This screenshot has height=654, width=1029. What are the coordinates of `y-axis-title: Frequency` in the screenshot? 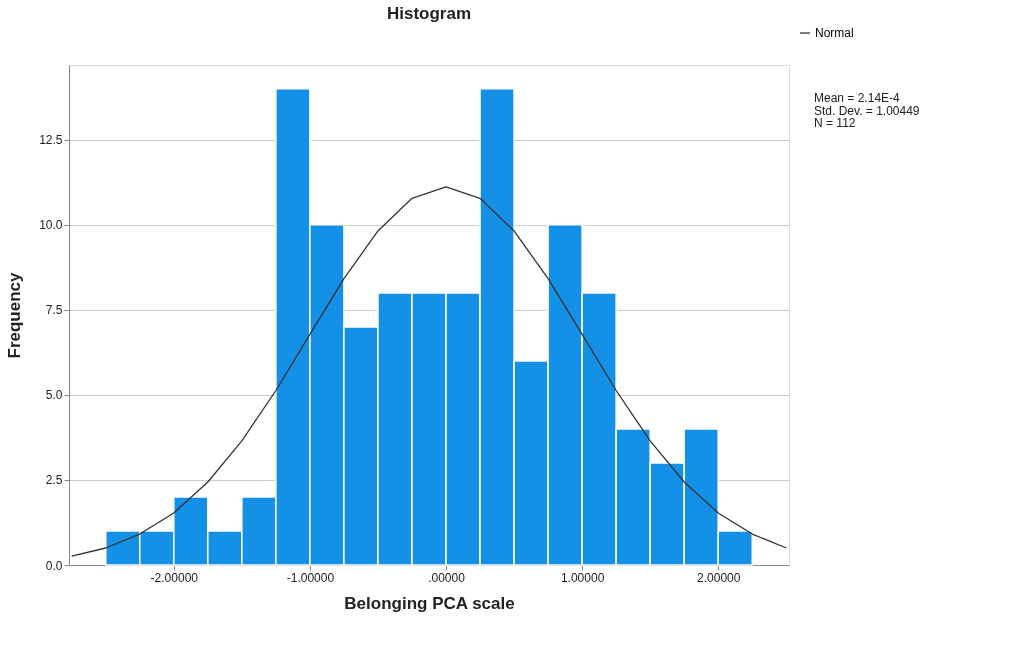 It's located at (15, 315).